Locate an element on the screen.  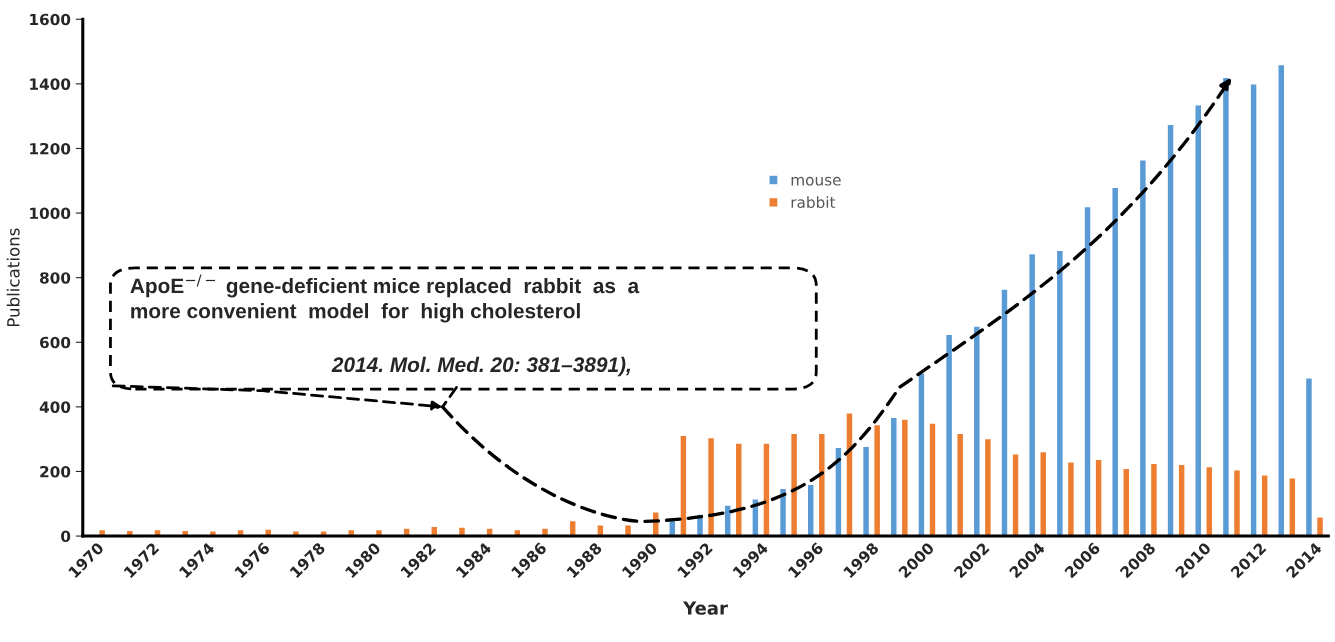
y-tick-label: 600 is located at coordinates (55, 342).